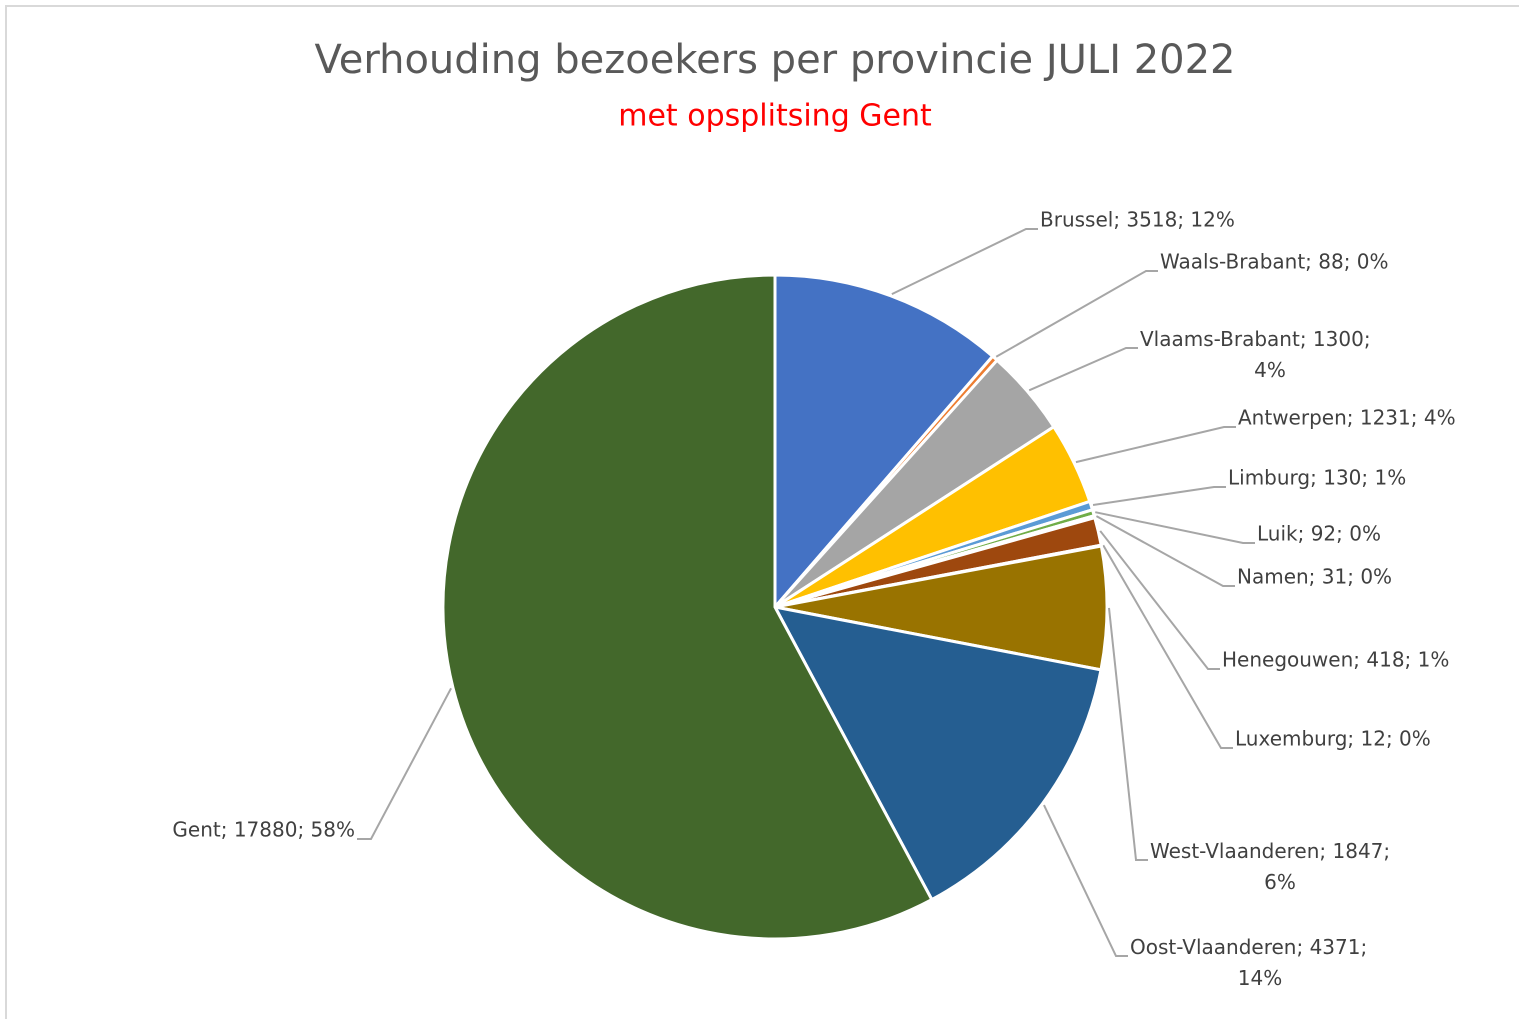 This screenshot has width=1519, height=1019. Describe the element at coordinates (1248, 962) in the screenshot. I see `data-label: Oost-Vlaanderen; 4371; 14%` at that location.